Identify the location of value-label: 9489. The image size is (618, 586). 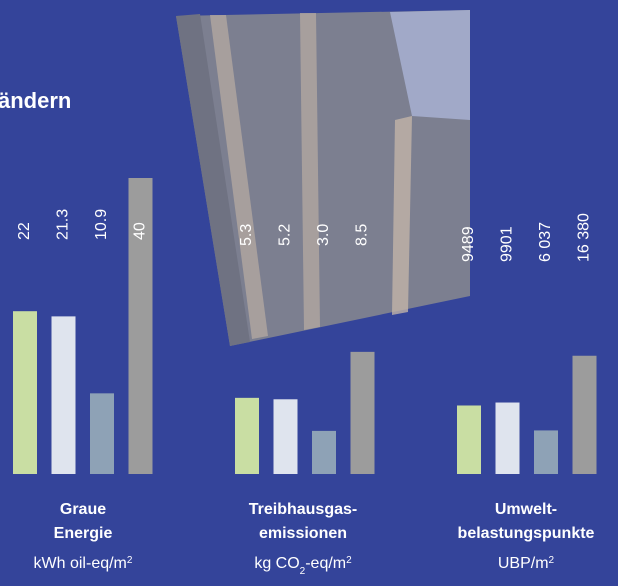
(468, 244).